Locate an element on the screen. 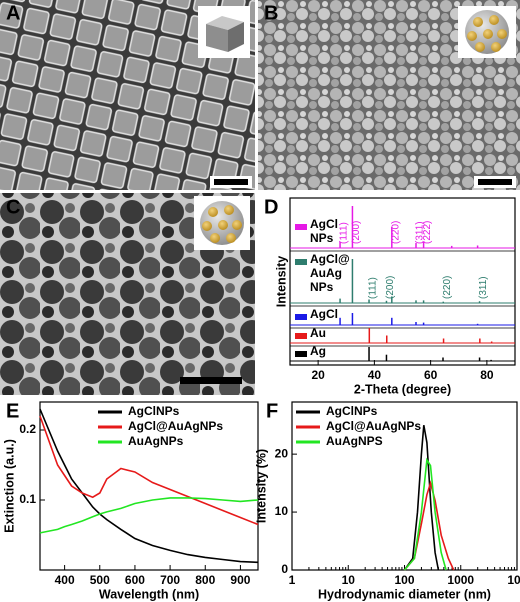  y-axis-label: Intensity is located at coordinates (281, 281).